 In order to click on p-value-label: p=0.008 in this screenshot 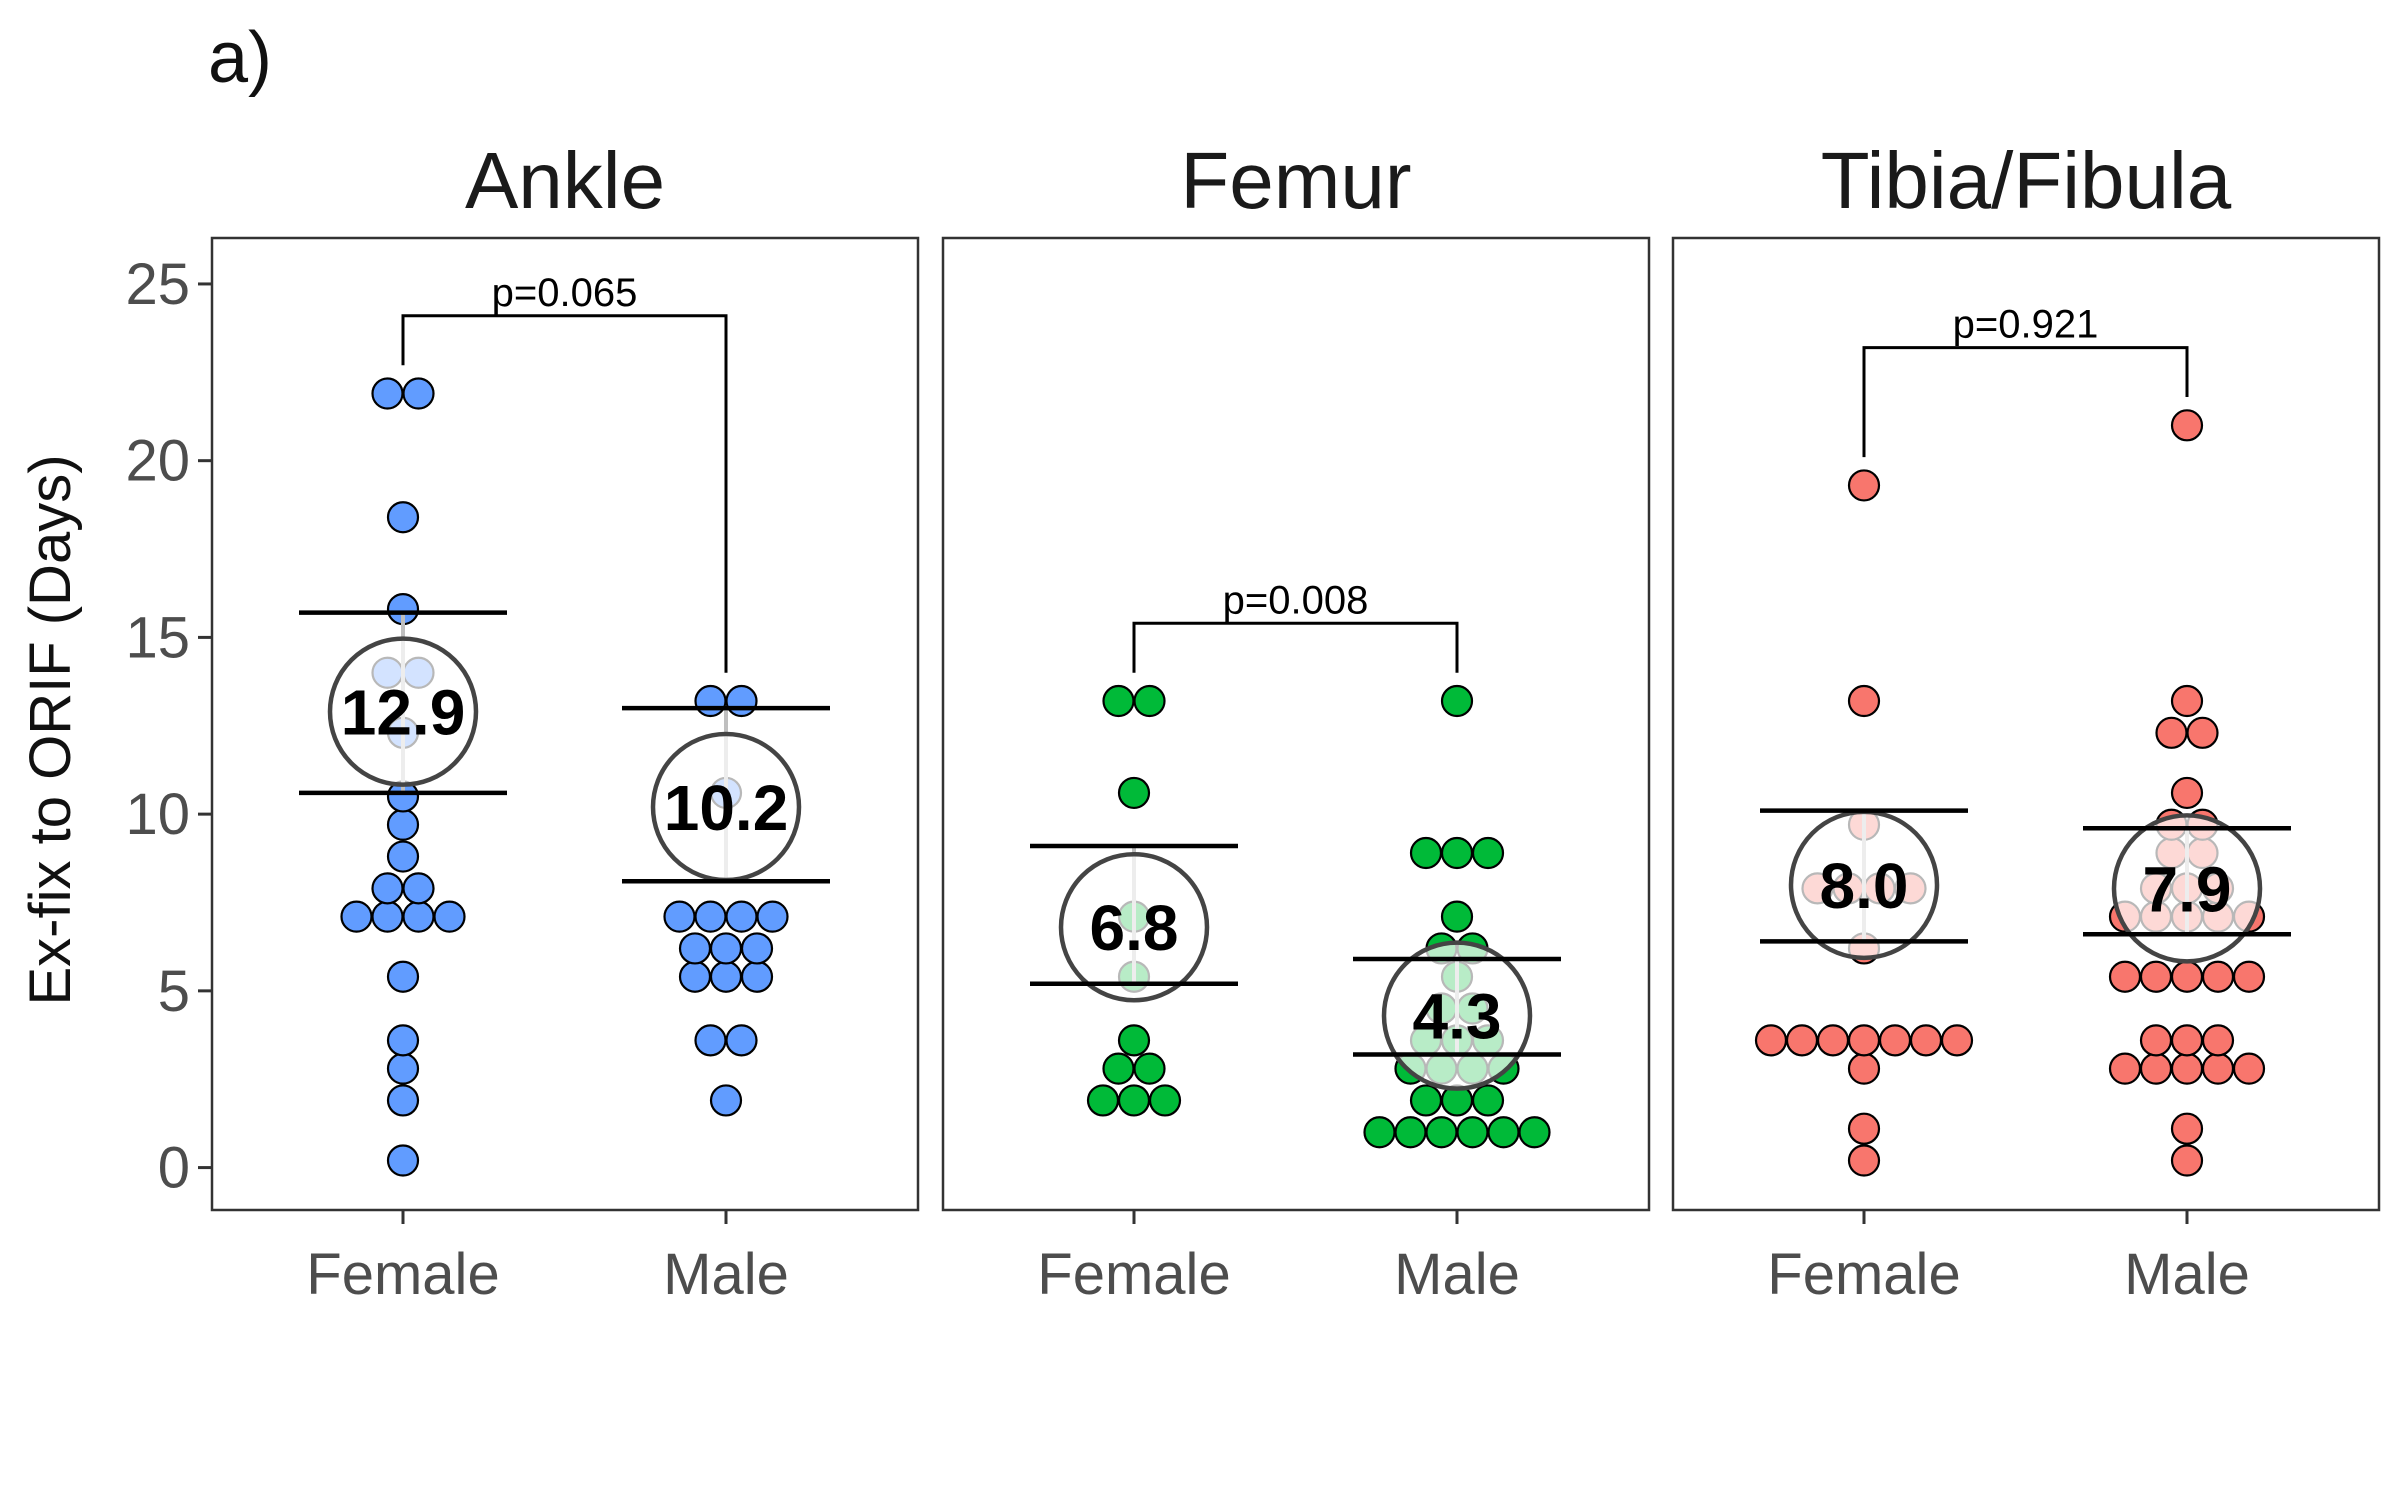, I will do `click(1296, 600)`.